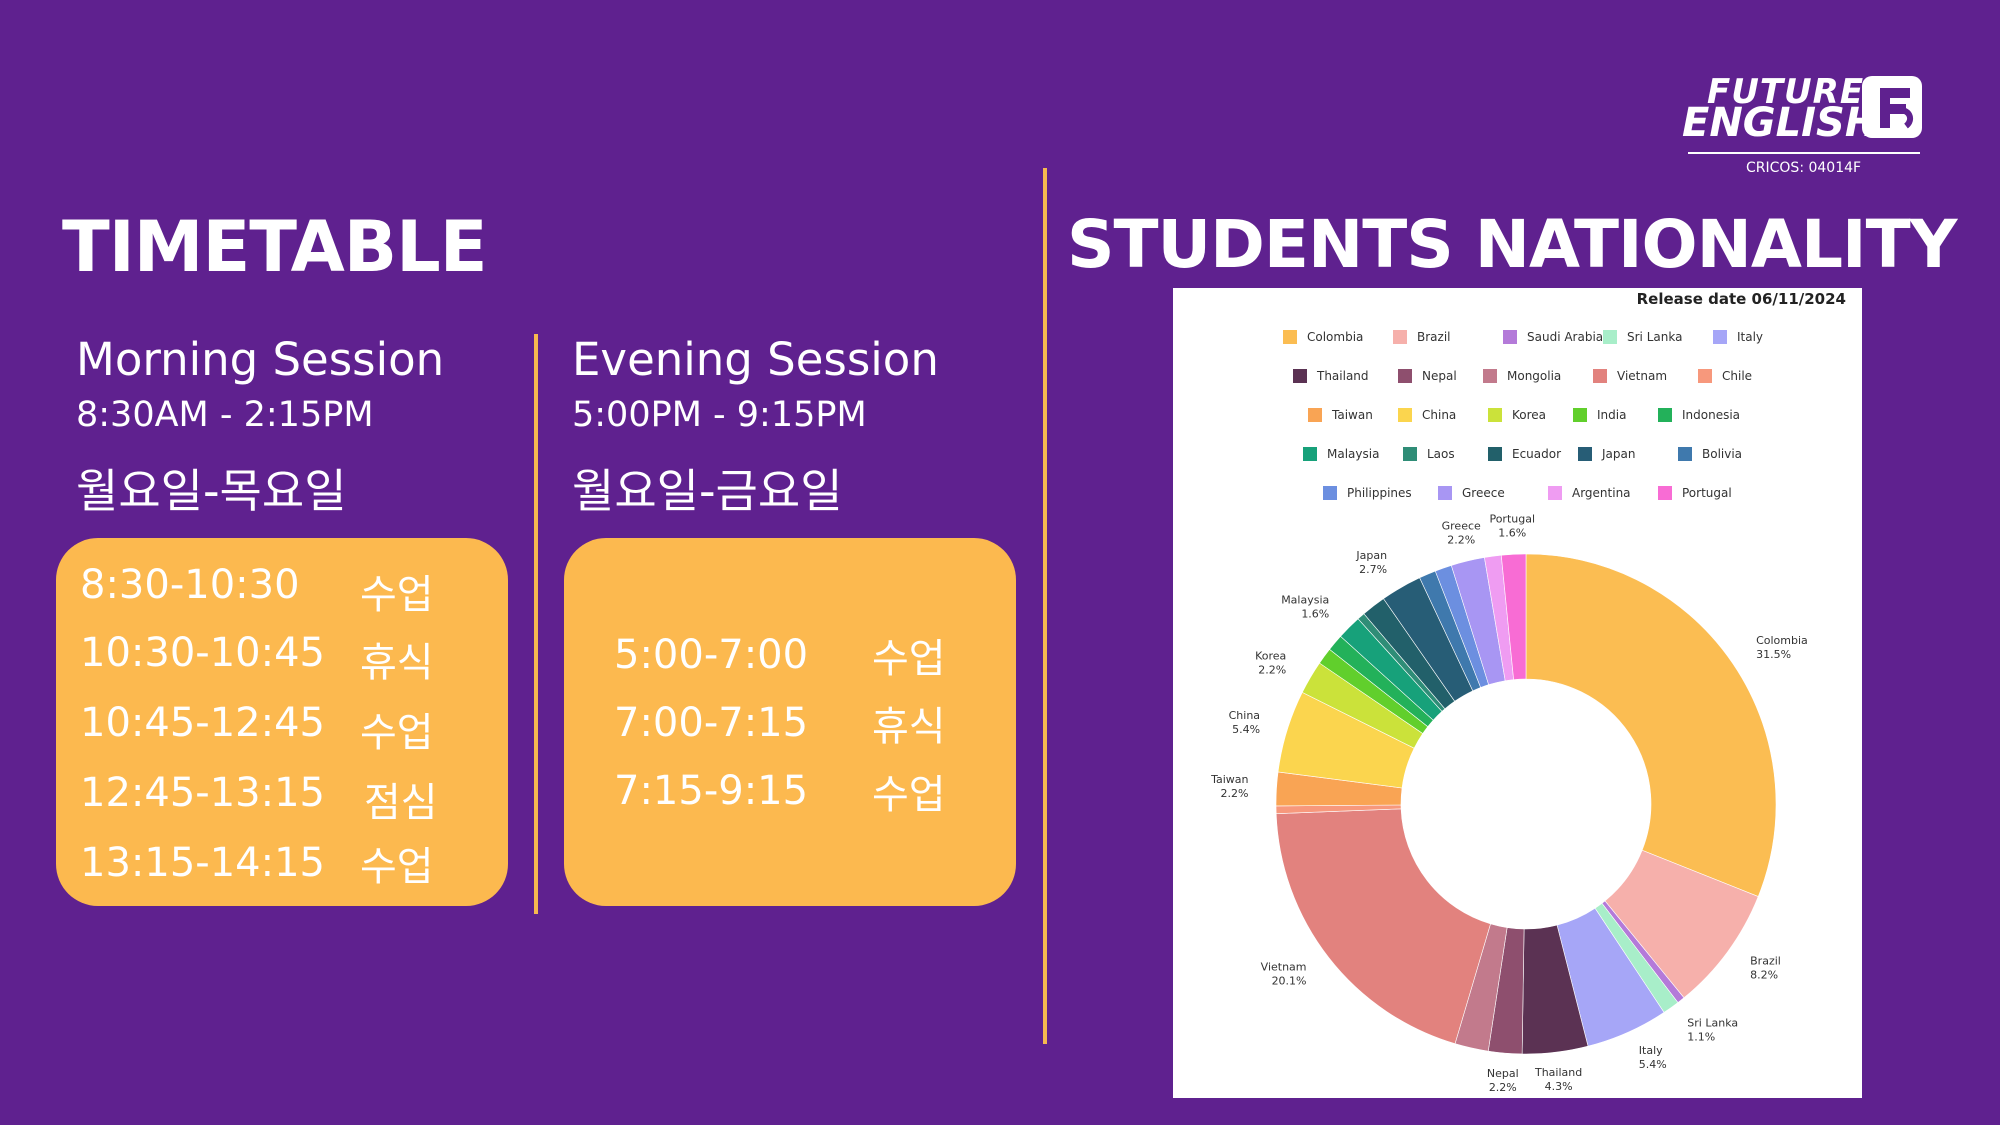  I want to click on slice-name-label: Brazil, so click(1765, 960).